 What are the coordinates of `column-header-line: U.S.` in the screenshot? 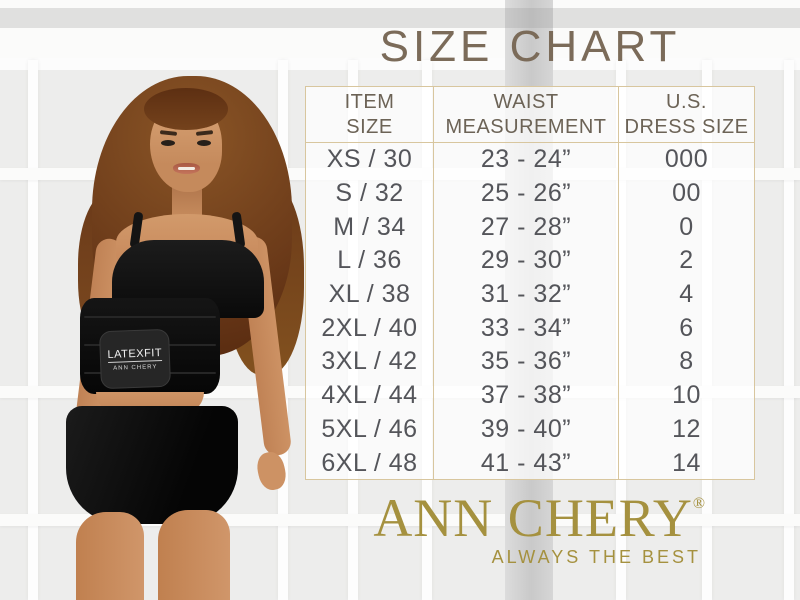 It's located at (686, 101).